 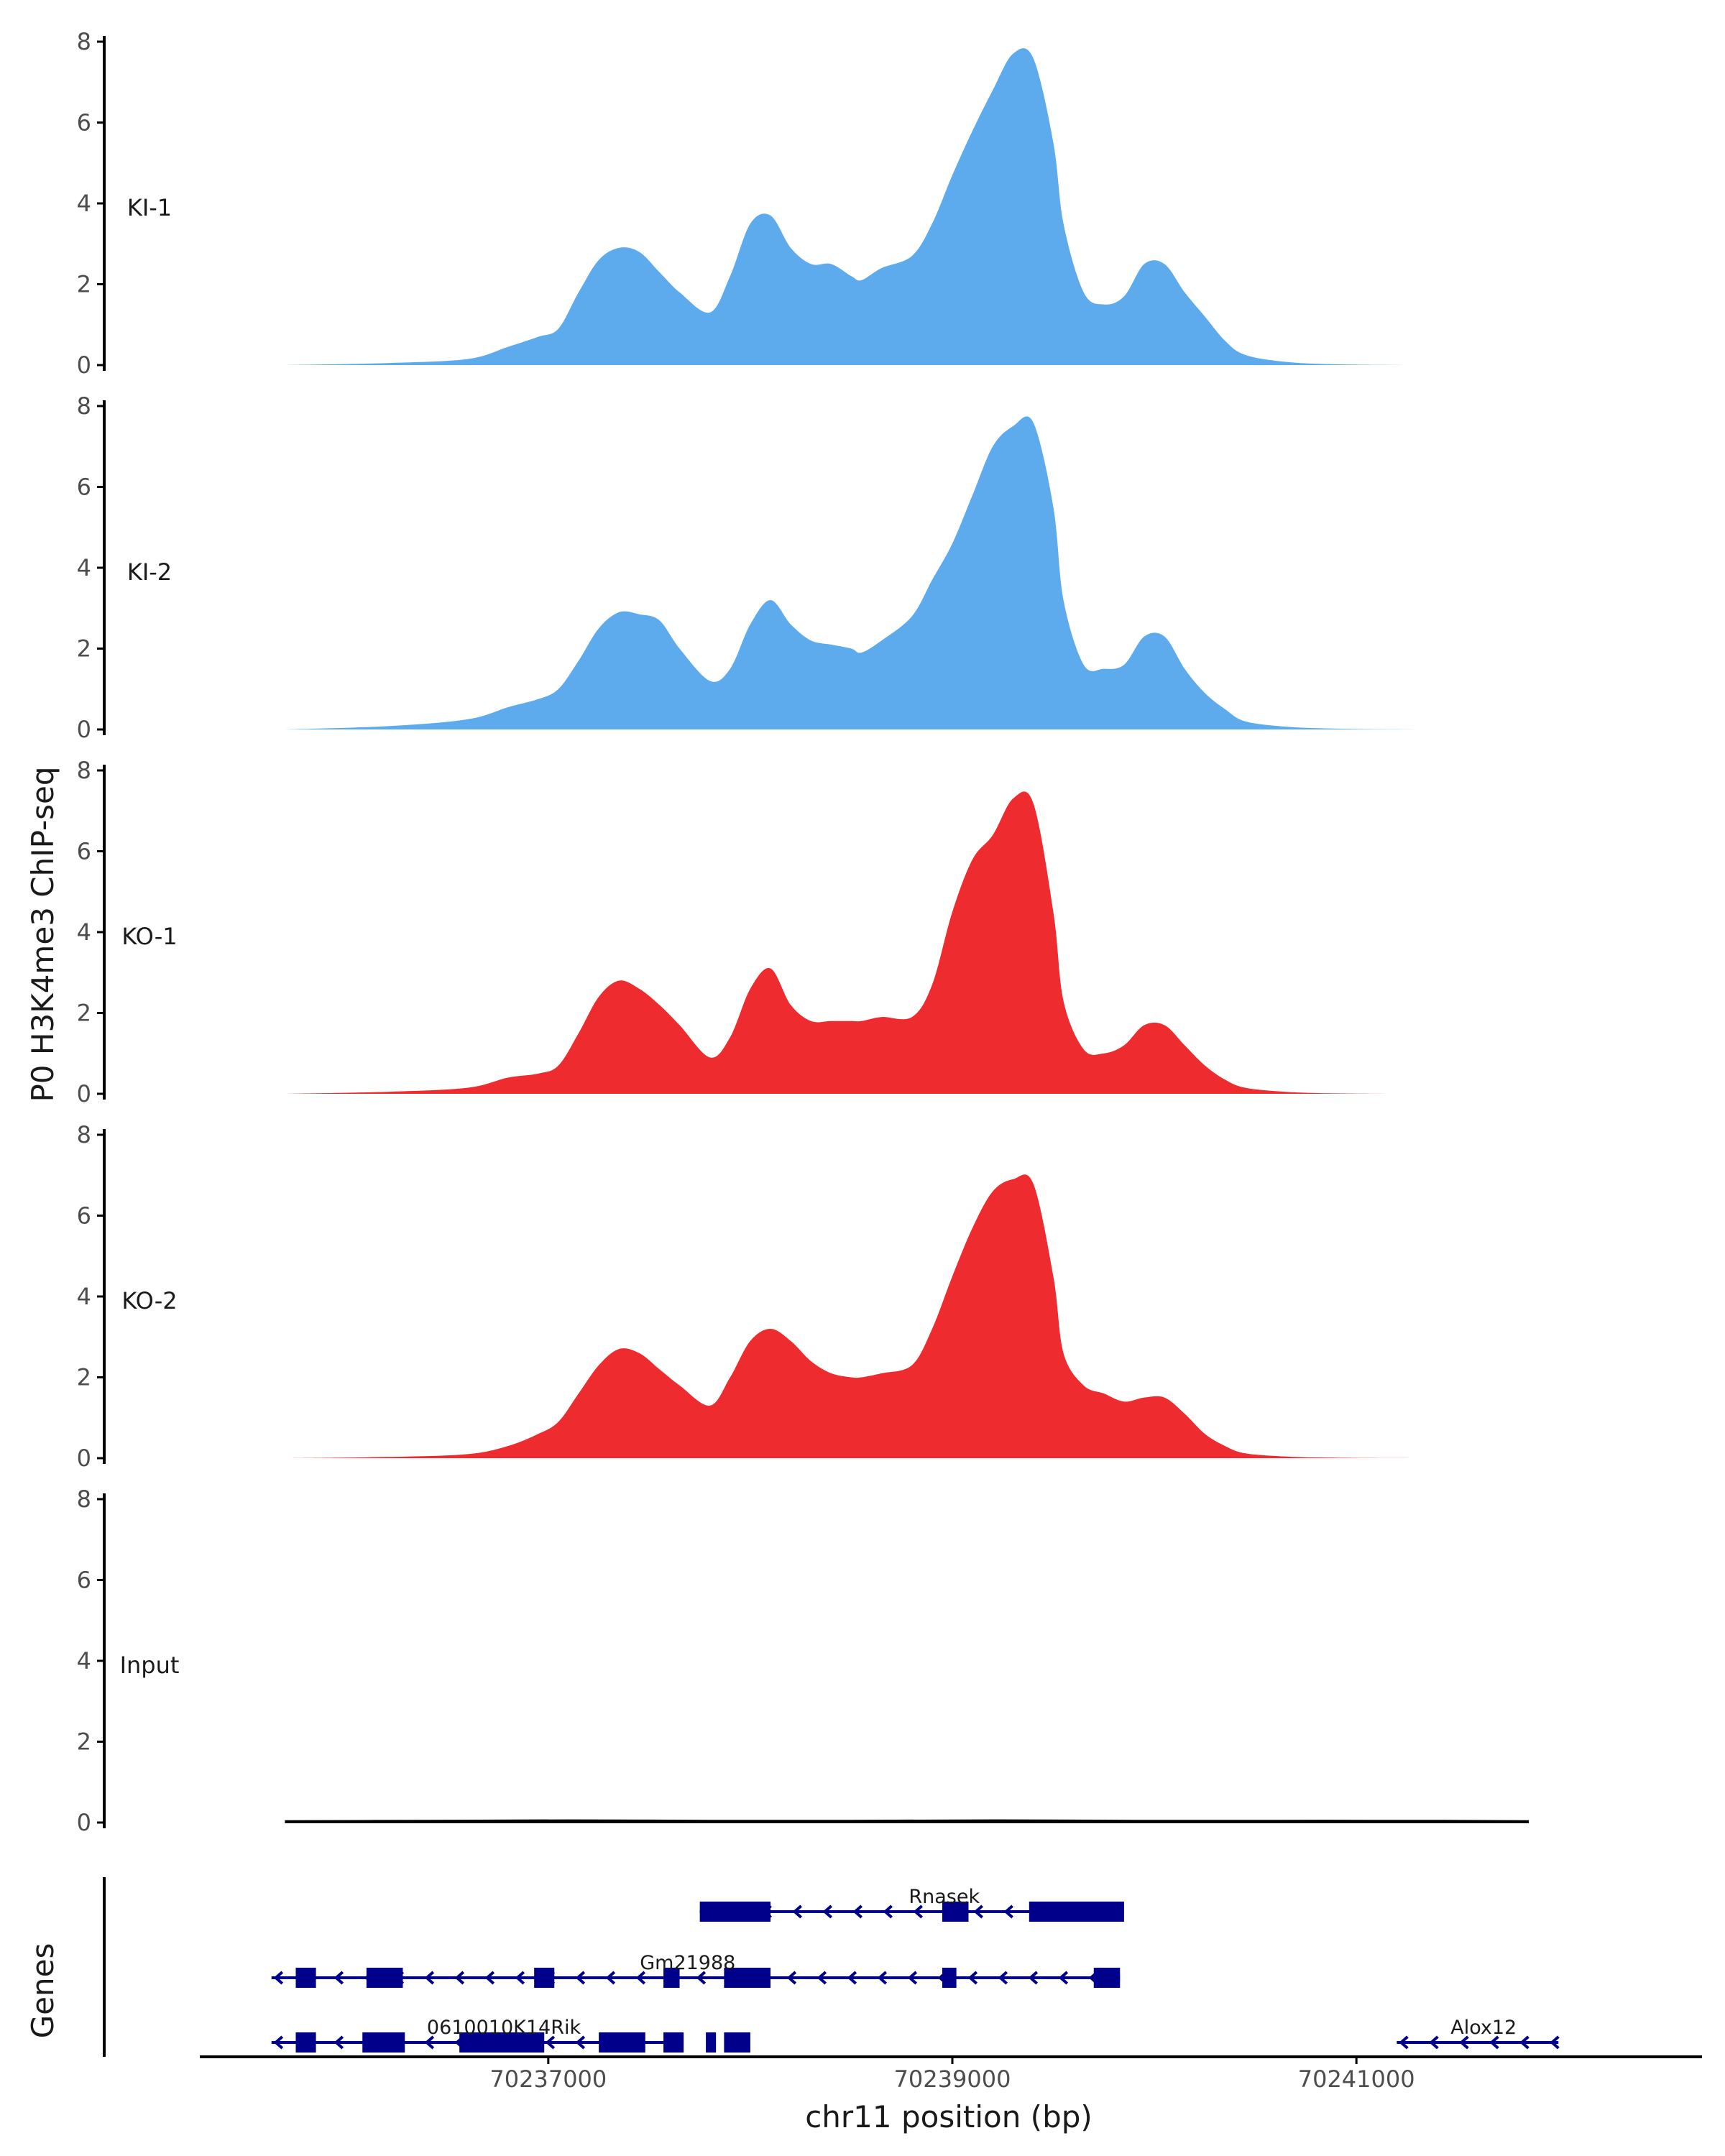 What do you see at coordinates (952, 2079) in the screenshot?
I see `x-tick-label: 70239000` at bounding box center [952, 2079].